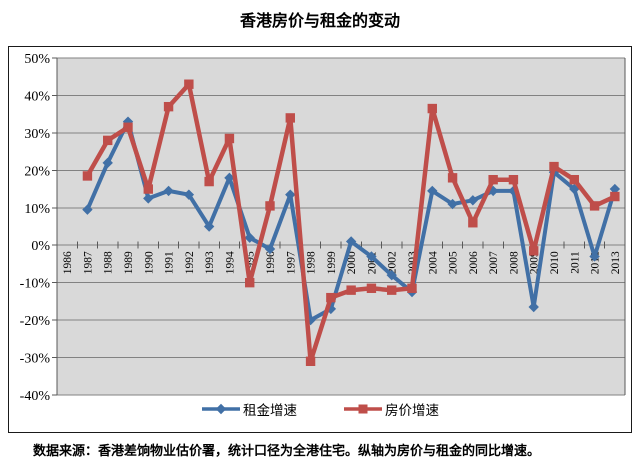 The height and width of the screenshot is (464, 640). What do you see at coordinates (575, 262) in the screenshot?
I see `svg-text: 2011` at bounding box center [575, 262].